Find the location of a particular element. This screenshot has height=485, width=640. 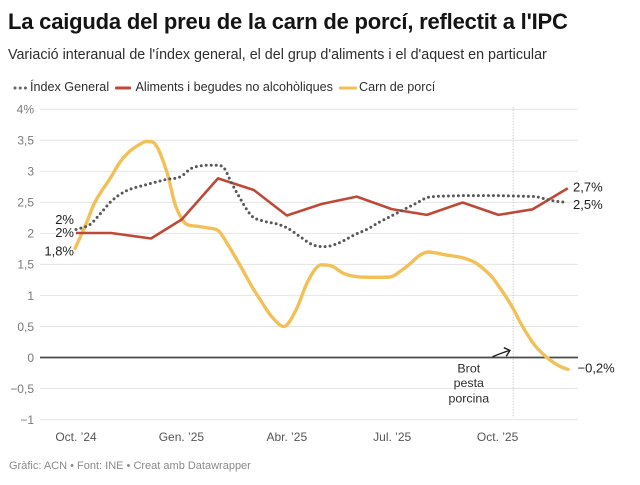

svg-text: 0,5 is located at coordinates (25, 327).